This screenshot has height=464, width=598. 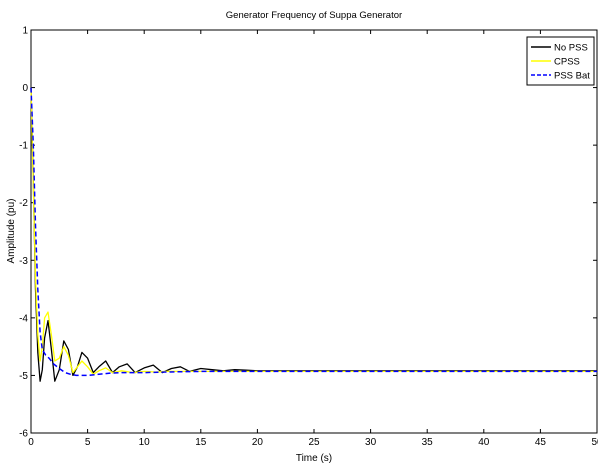 What do you see at coordinates (567, 62) in the screenshot?
I see `legend-label: CPSS` at bounding box center [567, 62].